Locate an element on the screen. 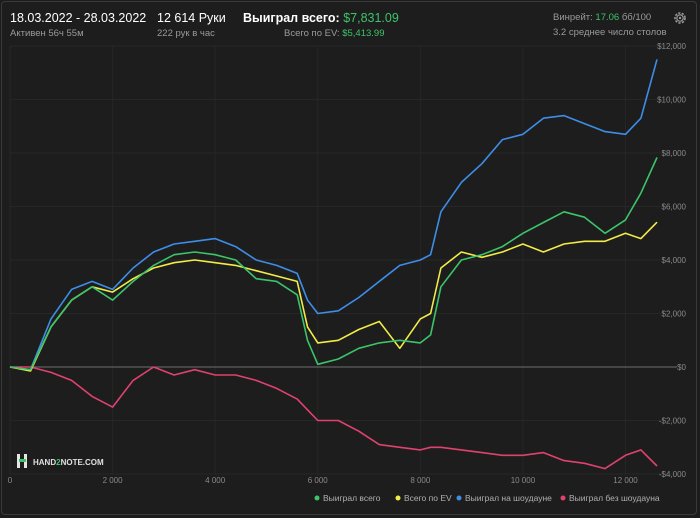  y-tick-label: $4,000 is located at coordinates (674, 260).